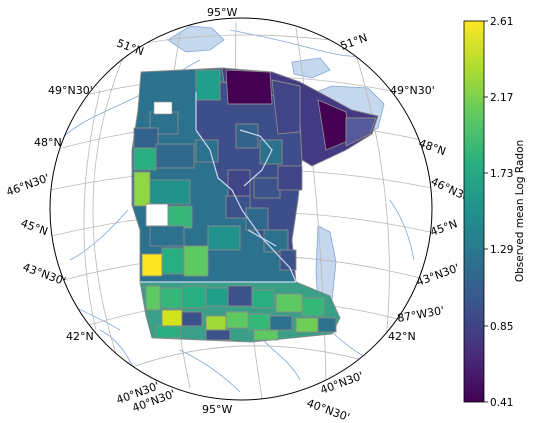  I want to click on colorbar-ticks, so click(486, 211).